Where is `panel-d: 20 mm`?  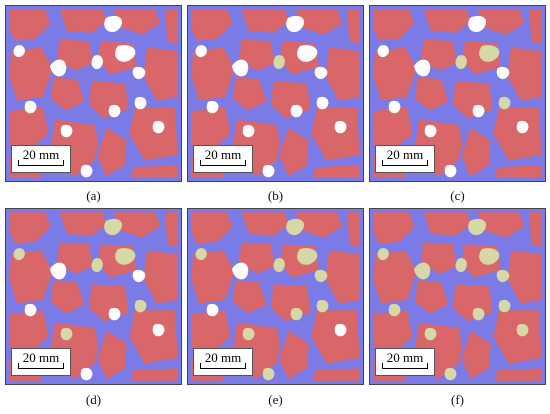
panel-d: 20 mm is located at coordinates (93, 296).